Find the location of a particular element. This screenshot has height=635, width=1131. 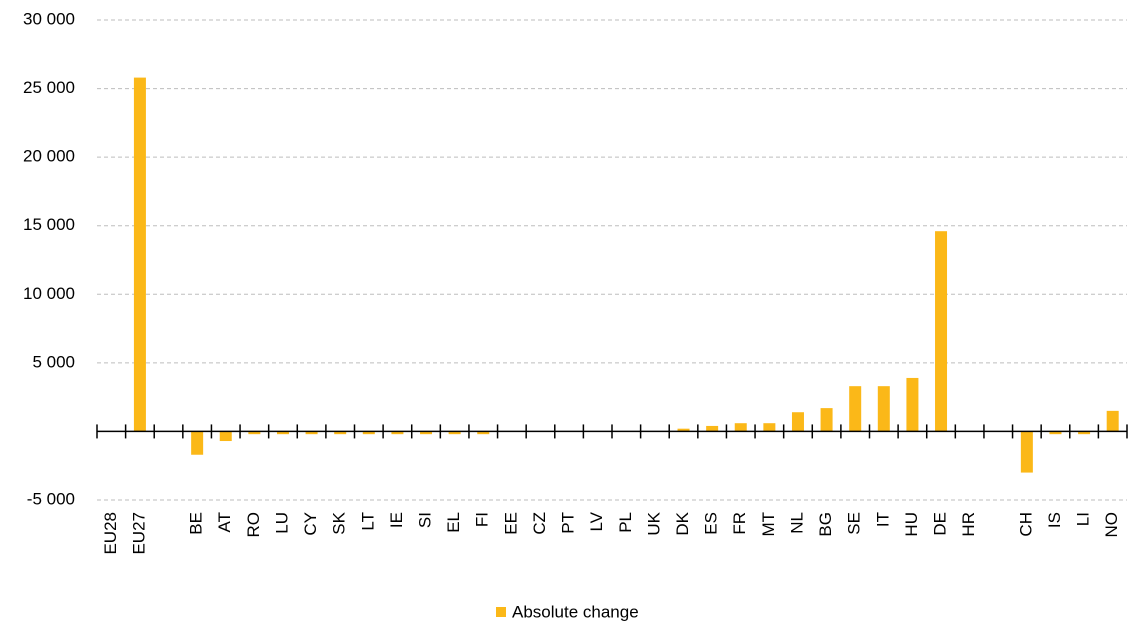

x-tick-label: PL is located at coordinates (625, 522).